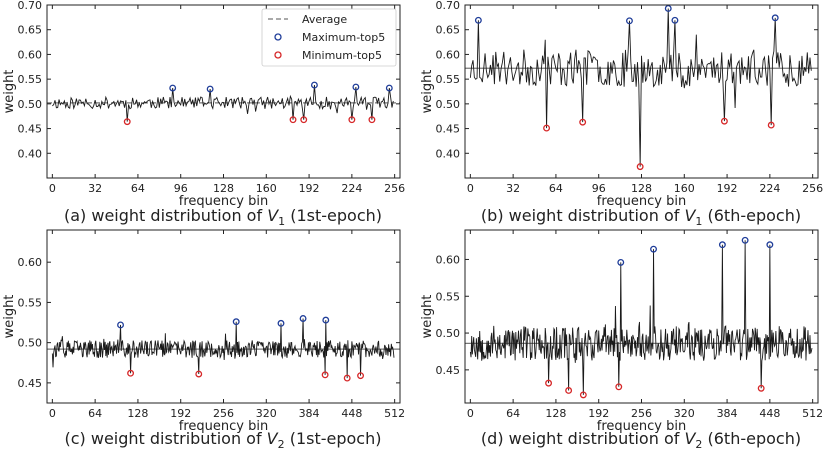 The height and width of the screenshot is (450, 830). What do you see at coordinates (278, 37) in the screenshot?
I see `legend-max-swatch` at bounding box center [278, 37].